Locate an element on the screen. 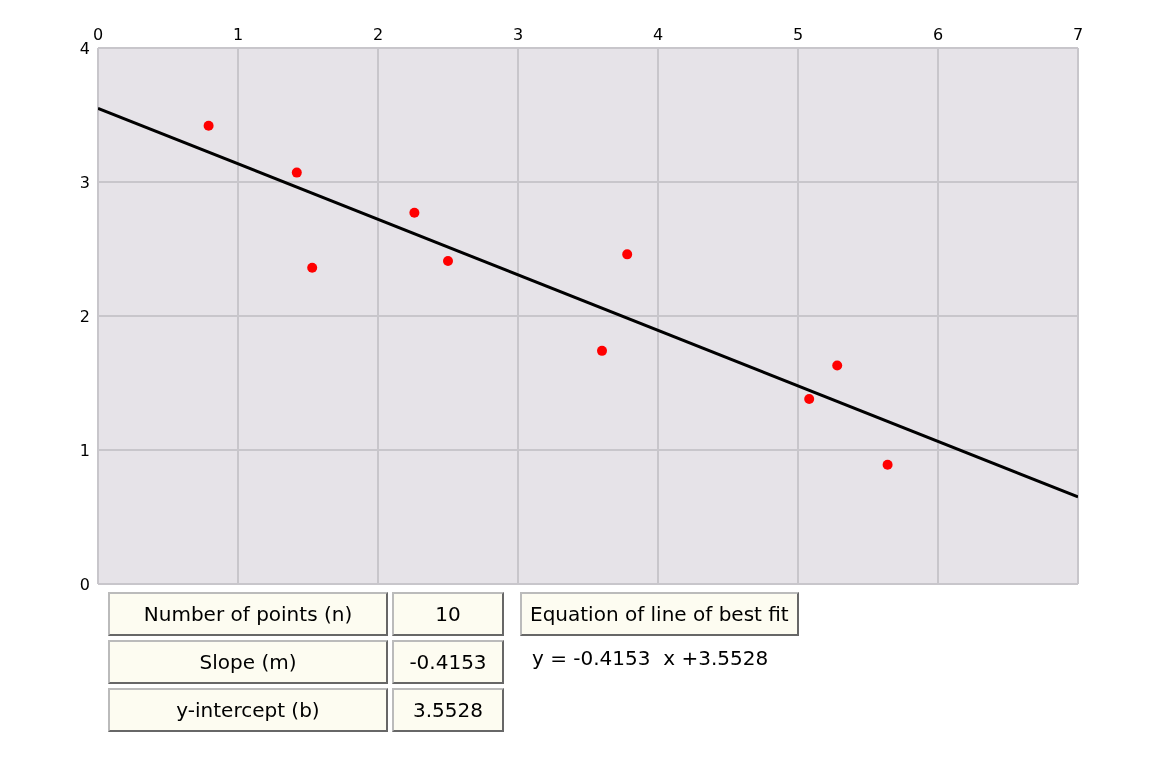 This screenshot has height=758, width=1158. text: Slope (m) is located at coordinates (248, 662).